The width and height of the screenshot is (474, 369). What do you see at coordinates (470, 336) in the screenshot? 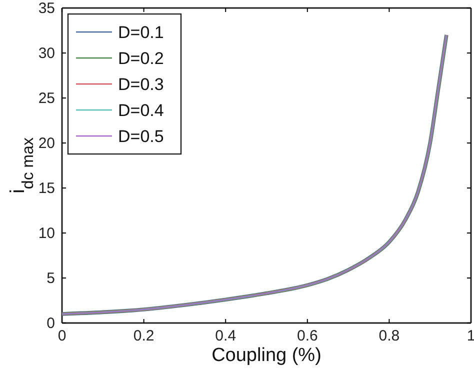
I see `x-tick-label: 1` at bounding box center [470, 336].